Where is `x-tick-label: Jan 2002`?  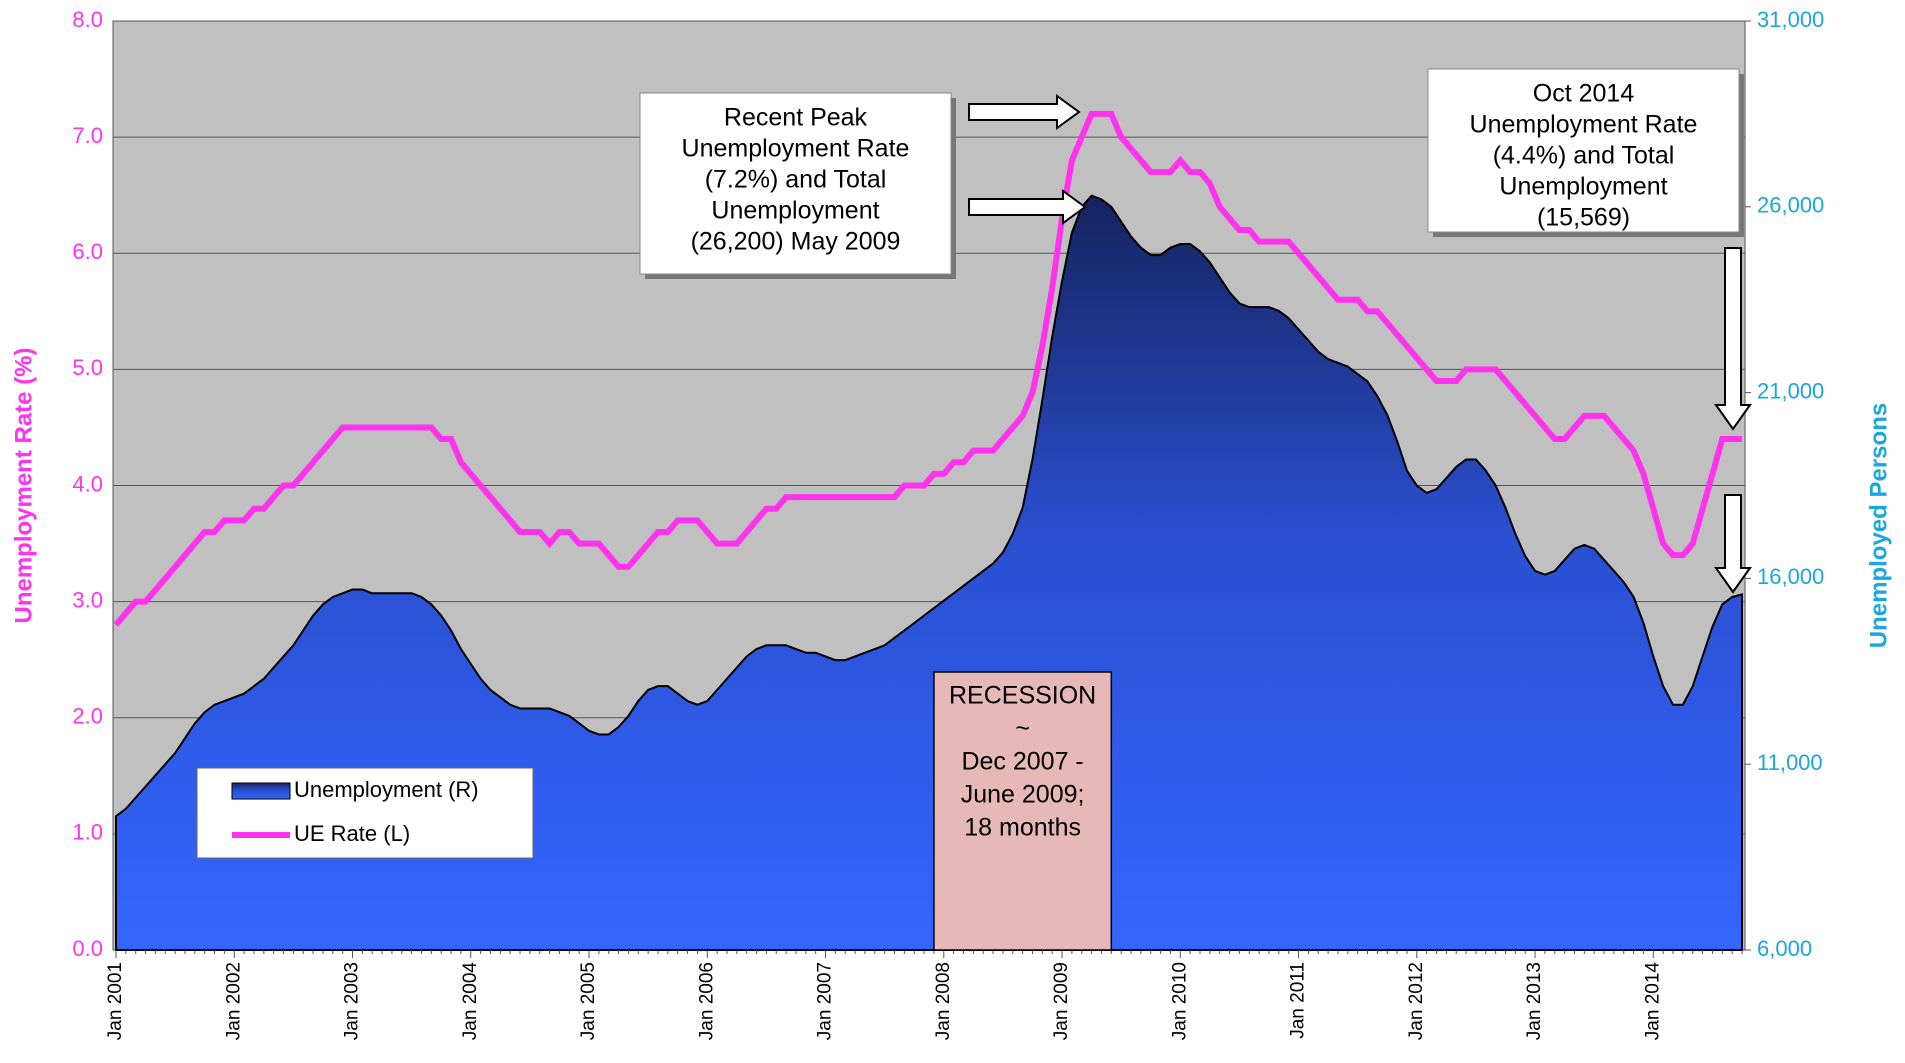 x-tick-label: Jan 2002 is located at coordinates (233, 1001).